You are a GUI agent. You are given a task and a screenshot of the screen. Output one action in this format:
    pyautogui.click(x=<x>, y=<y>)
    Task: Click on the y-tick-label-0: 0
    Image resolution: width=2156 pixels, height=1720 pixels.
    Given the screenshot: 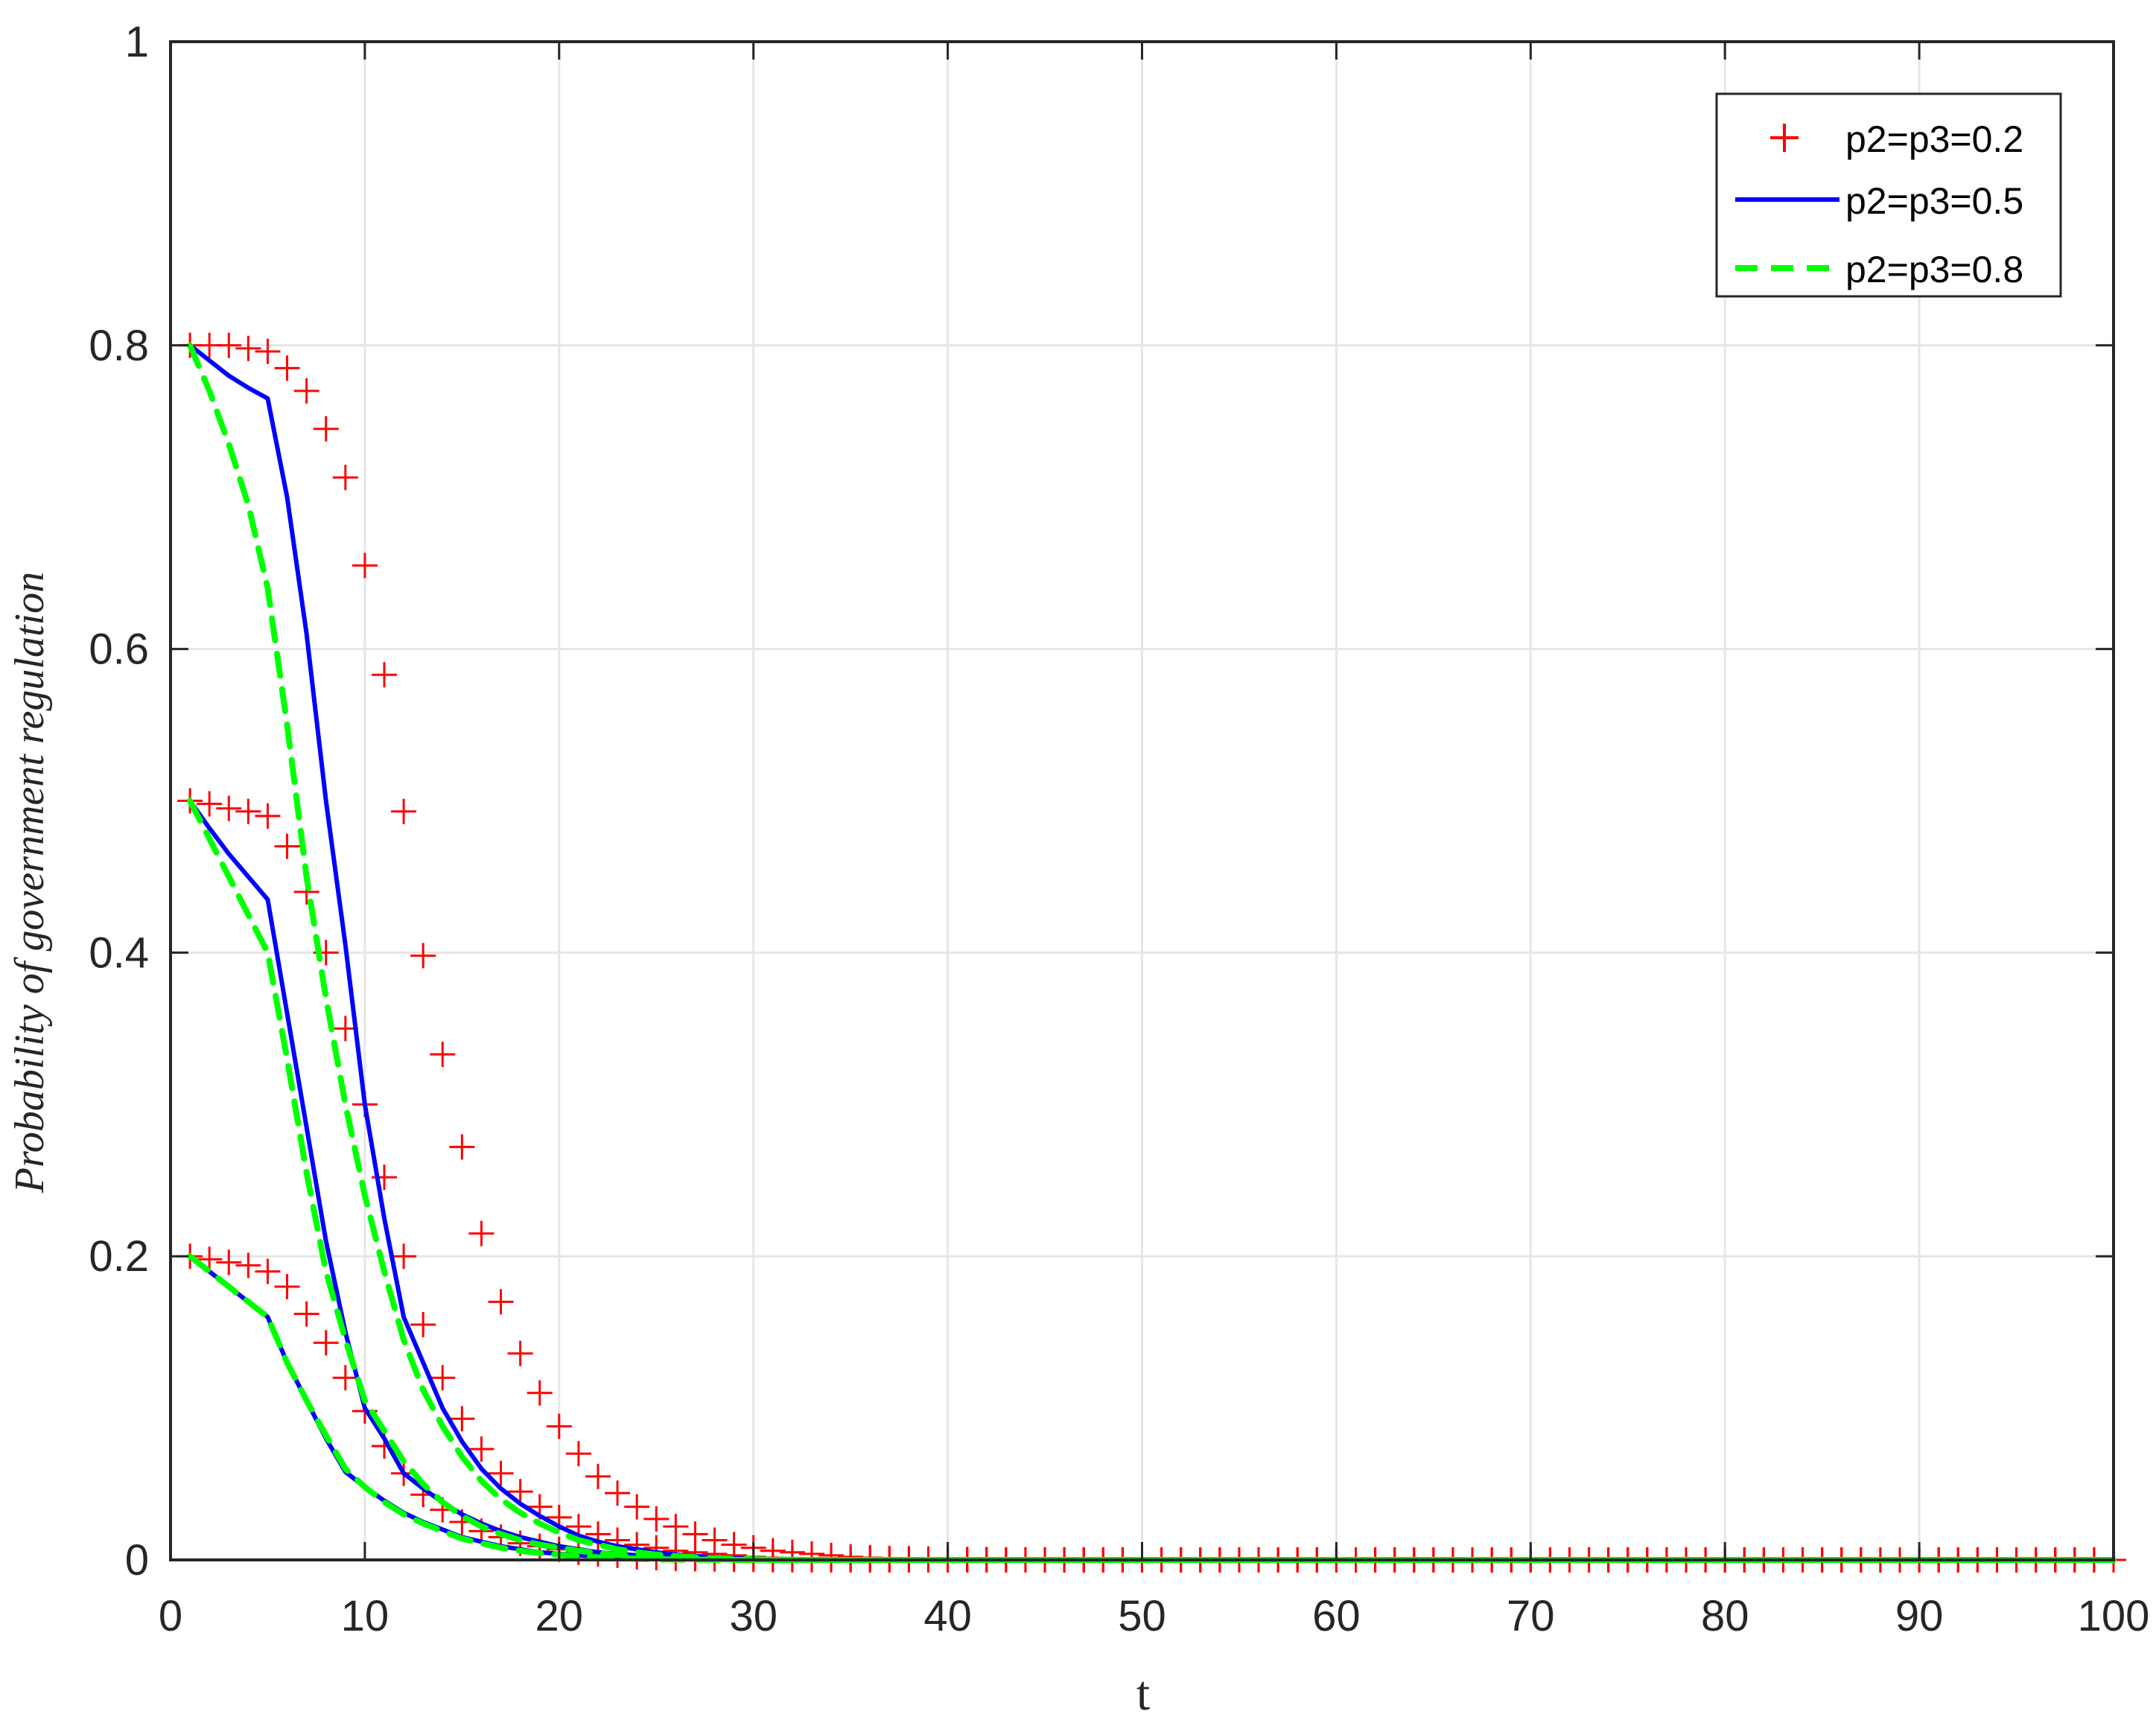 What is the action you would take?
    pyautogui.click(x=137, y=1560)
    